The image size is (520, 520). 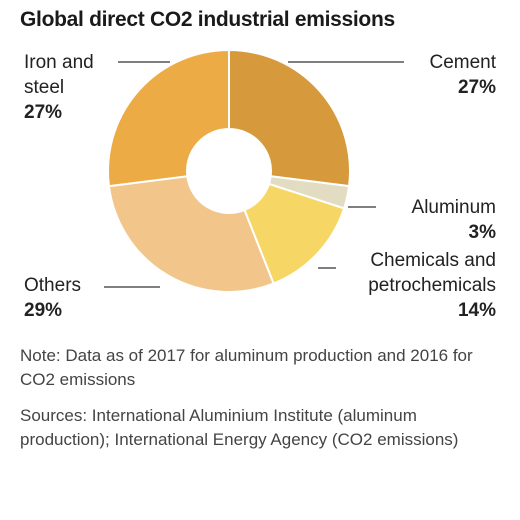 I want to click on label-iron-and-steel-value: 27%, so click(x=43, y=112).